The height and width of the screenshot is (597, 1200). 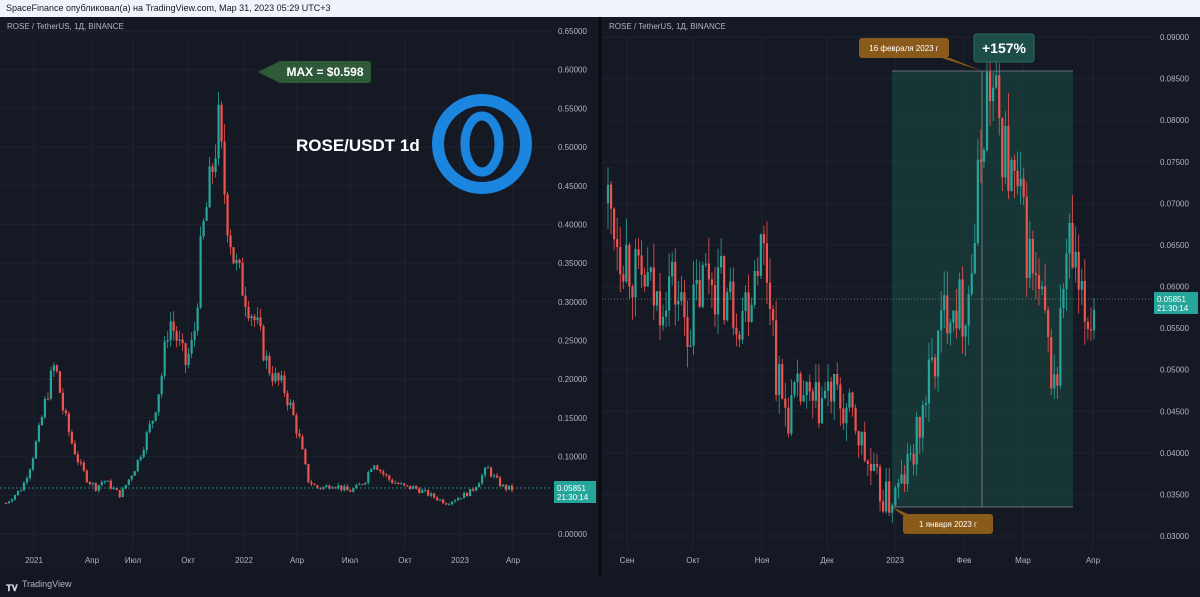 I want to click on y-tick-label: 0.40000, so click(x=572, y=224).